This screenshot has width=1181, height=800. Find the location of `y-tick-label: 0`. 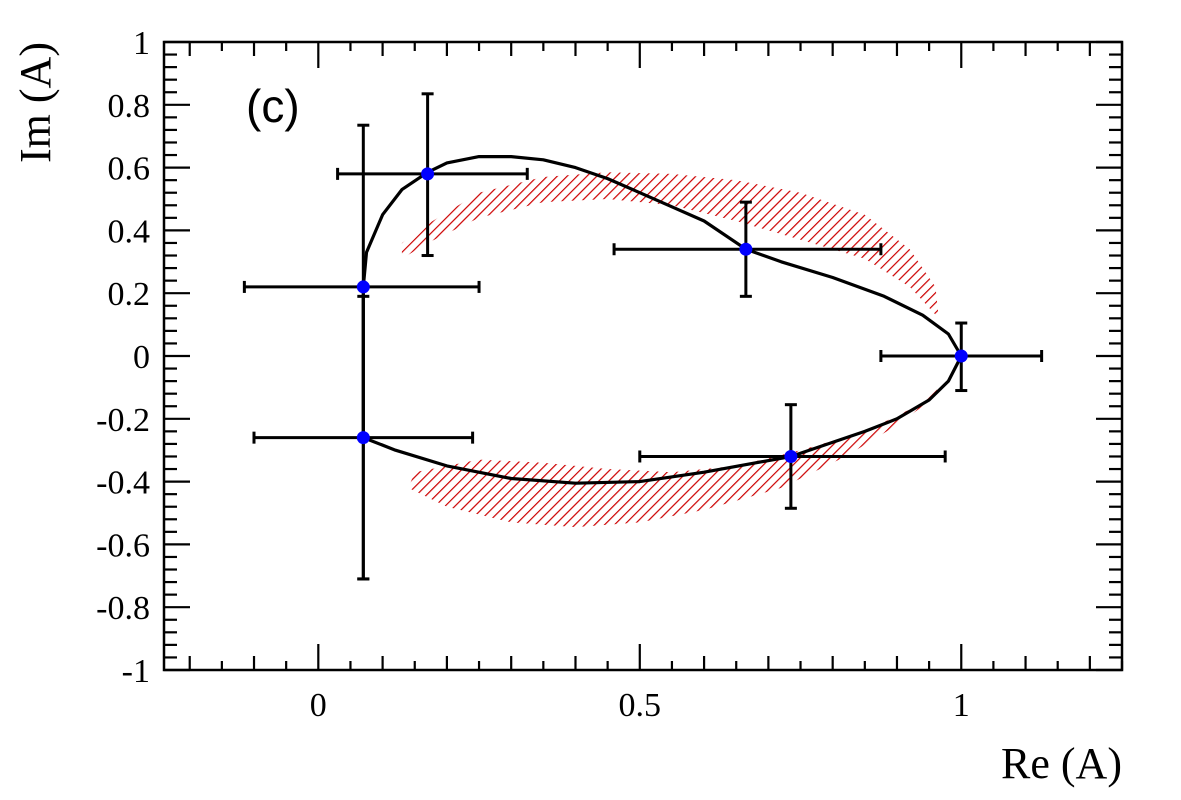

y-tick-label: 0 is located at coordinates (141, 357).